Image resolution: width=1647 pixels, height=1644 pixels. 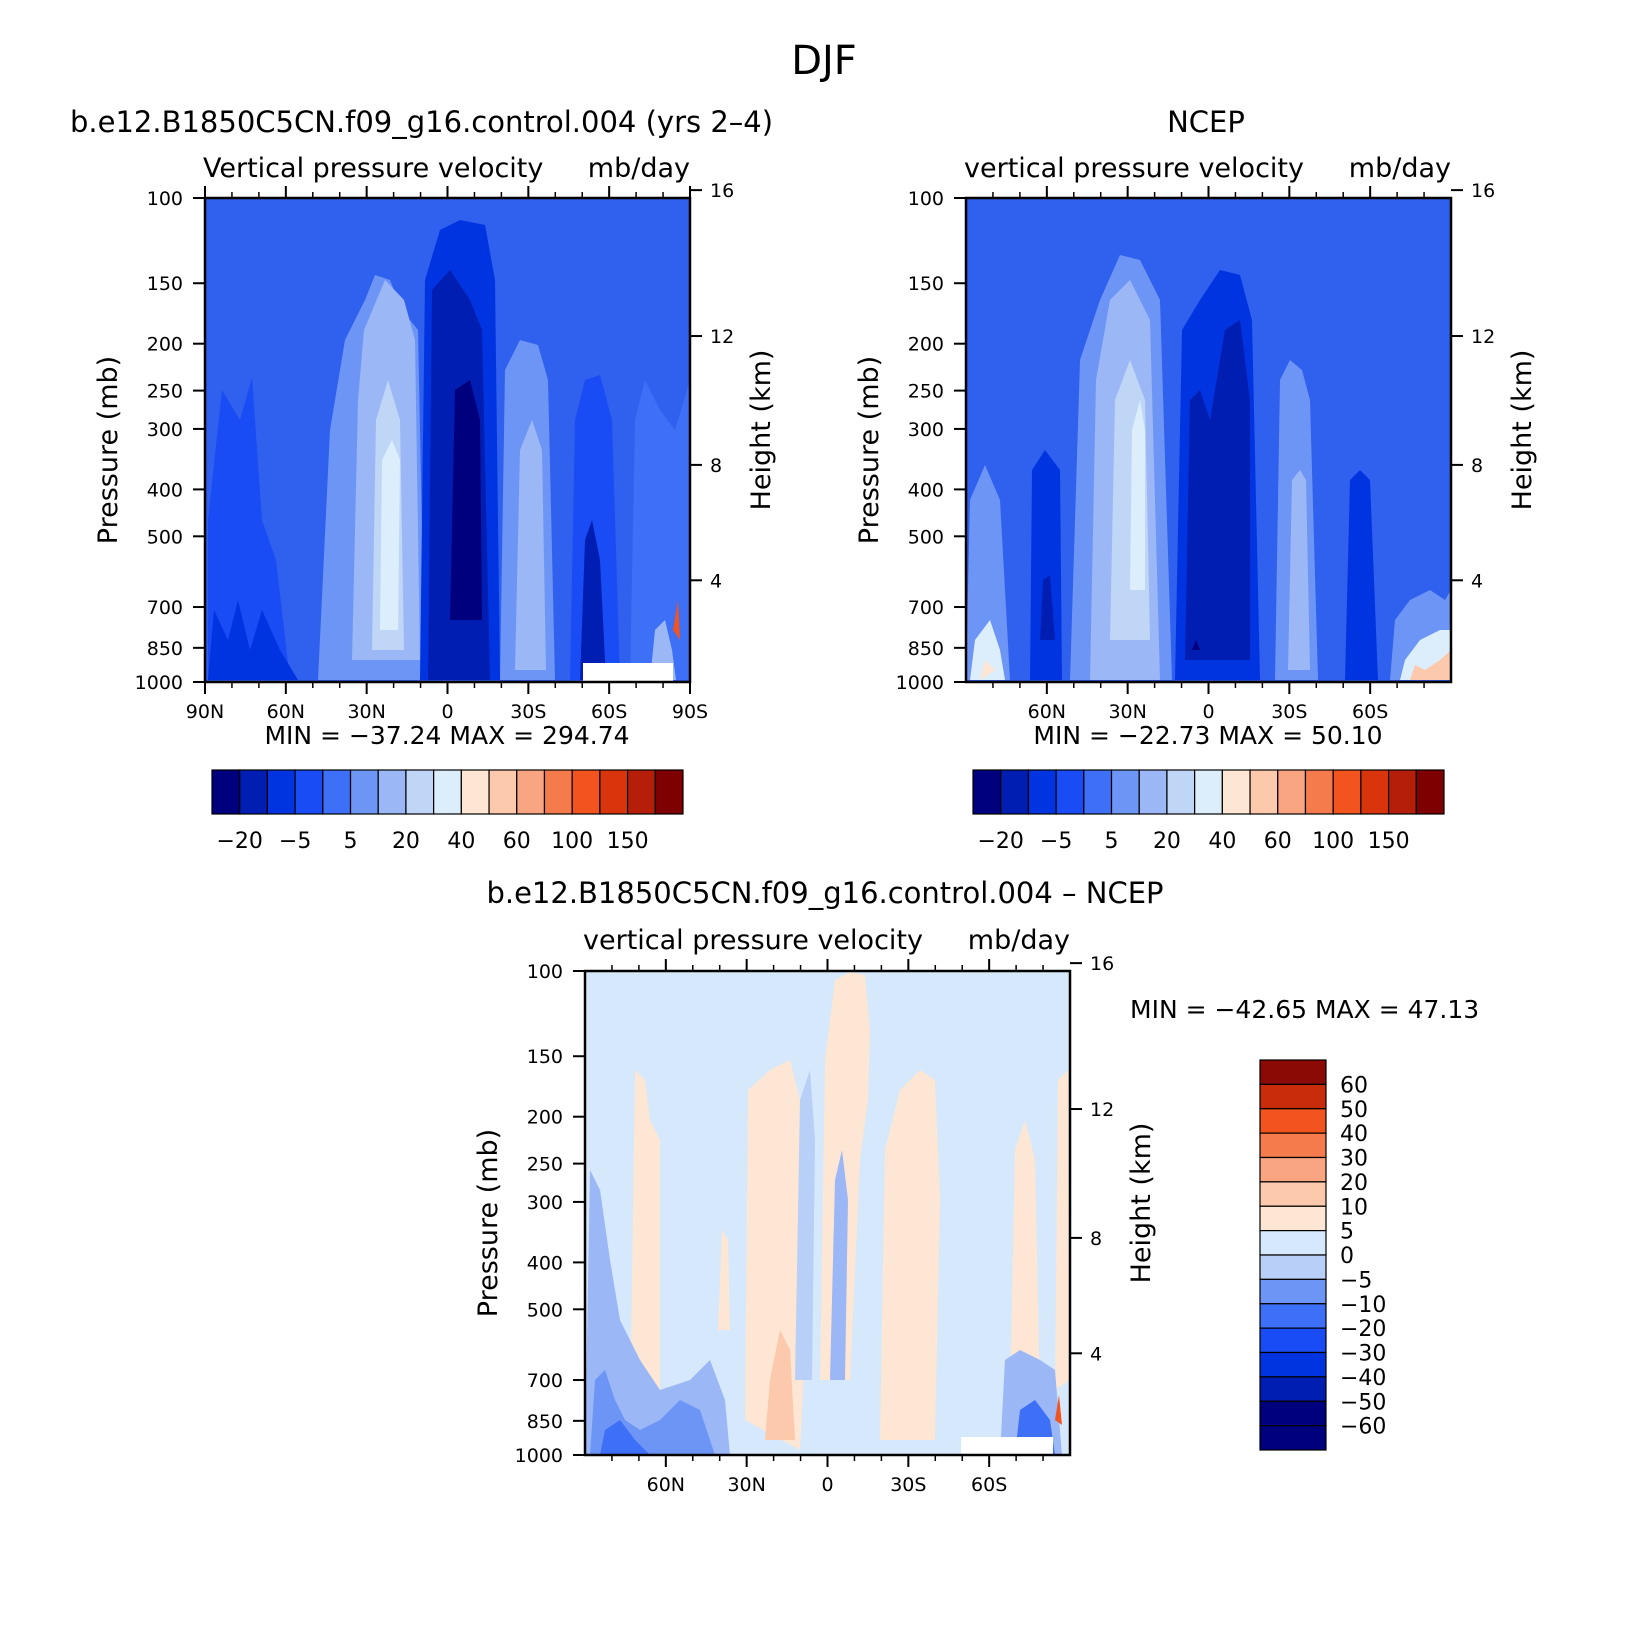 What do you see at coordinates (545, 1422) in the screenshot?
I see `y-tick-label: 850` at bounding box center [545, 1422].